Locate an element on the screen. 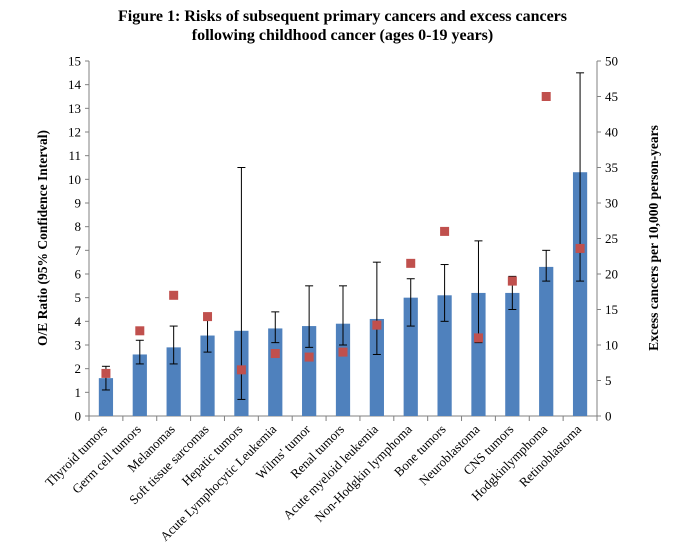 This screenshot has height=558, width=685. y2-tick-label: 5 is located at coordinates (608, 380).